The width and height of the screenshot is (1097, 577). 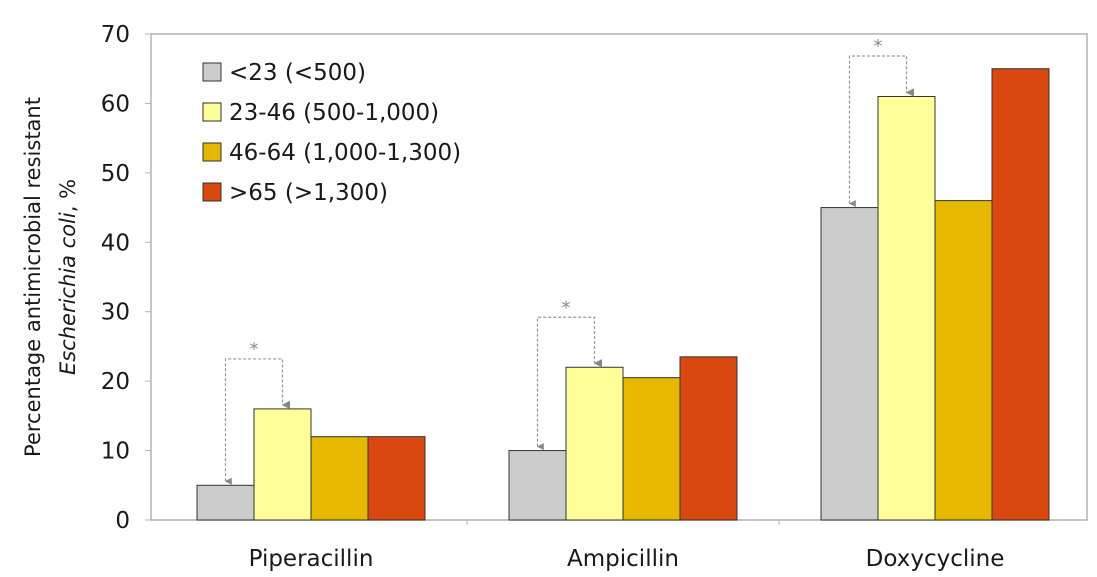 I want to click on y-tick-label: 60, so click(x=115, y=104).